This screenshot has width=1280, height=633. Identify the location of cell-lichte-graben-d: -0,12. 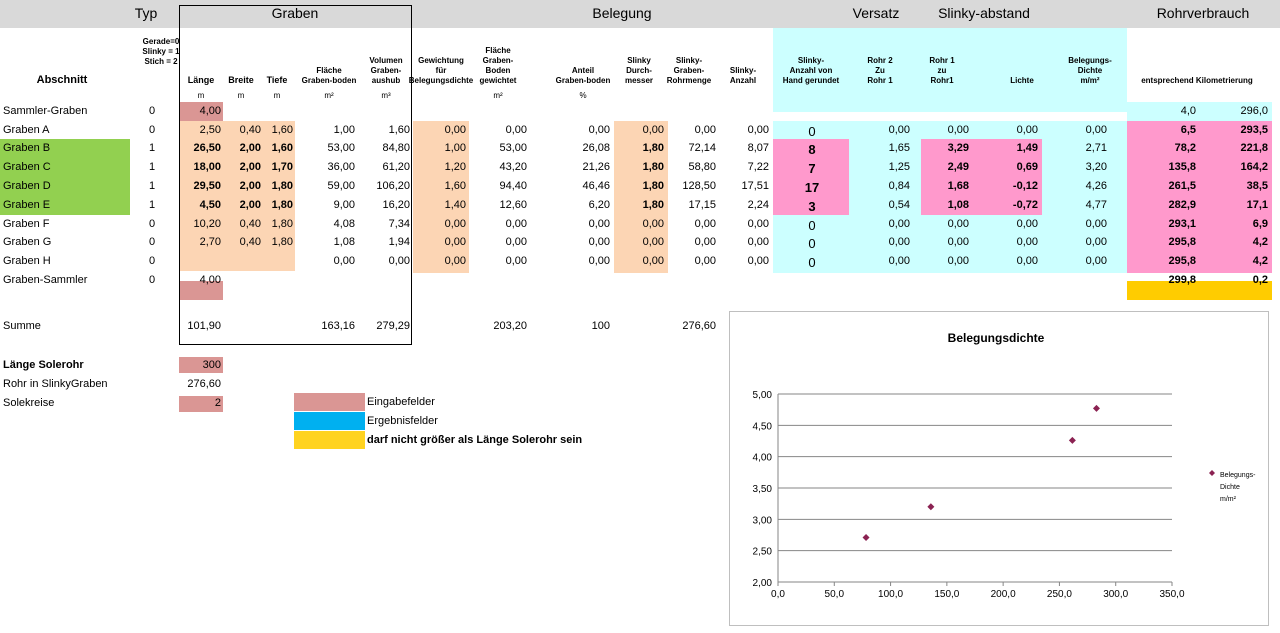
(1025, 186).